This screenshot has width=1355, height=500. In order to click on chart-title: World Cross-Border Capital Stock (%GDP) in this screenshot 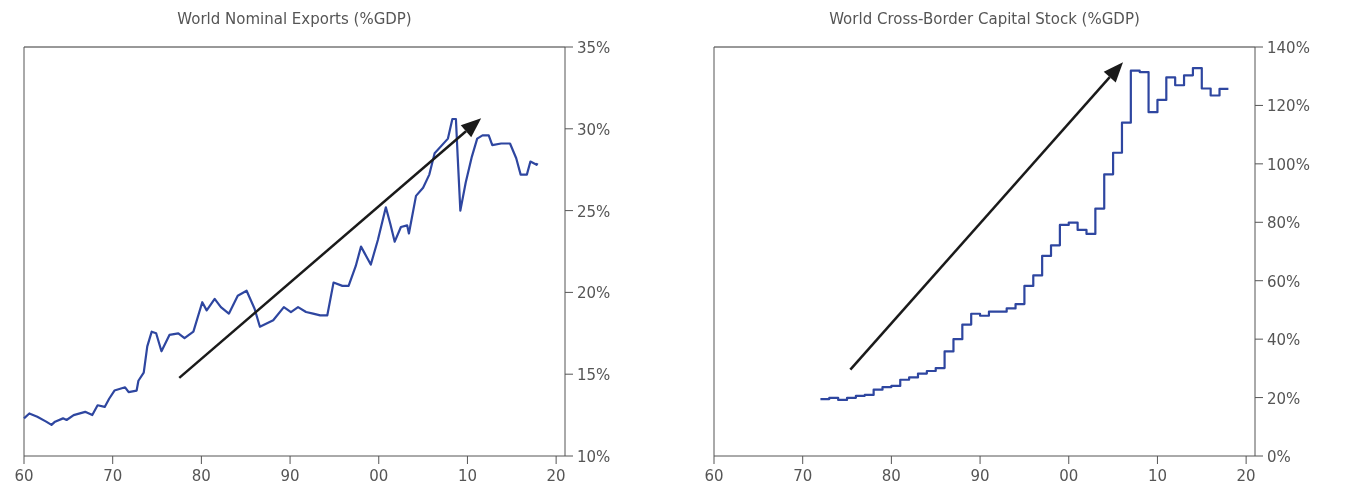, I will do `click(984, 19)`.